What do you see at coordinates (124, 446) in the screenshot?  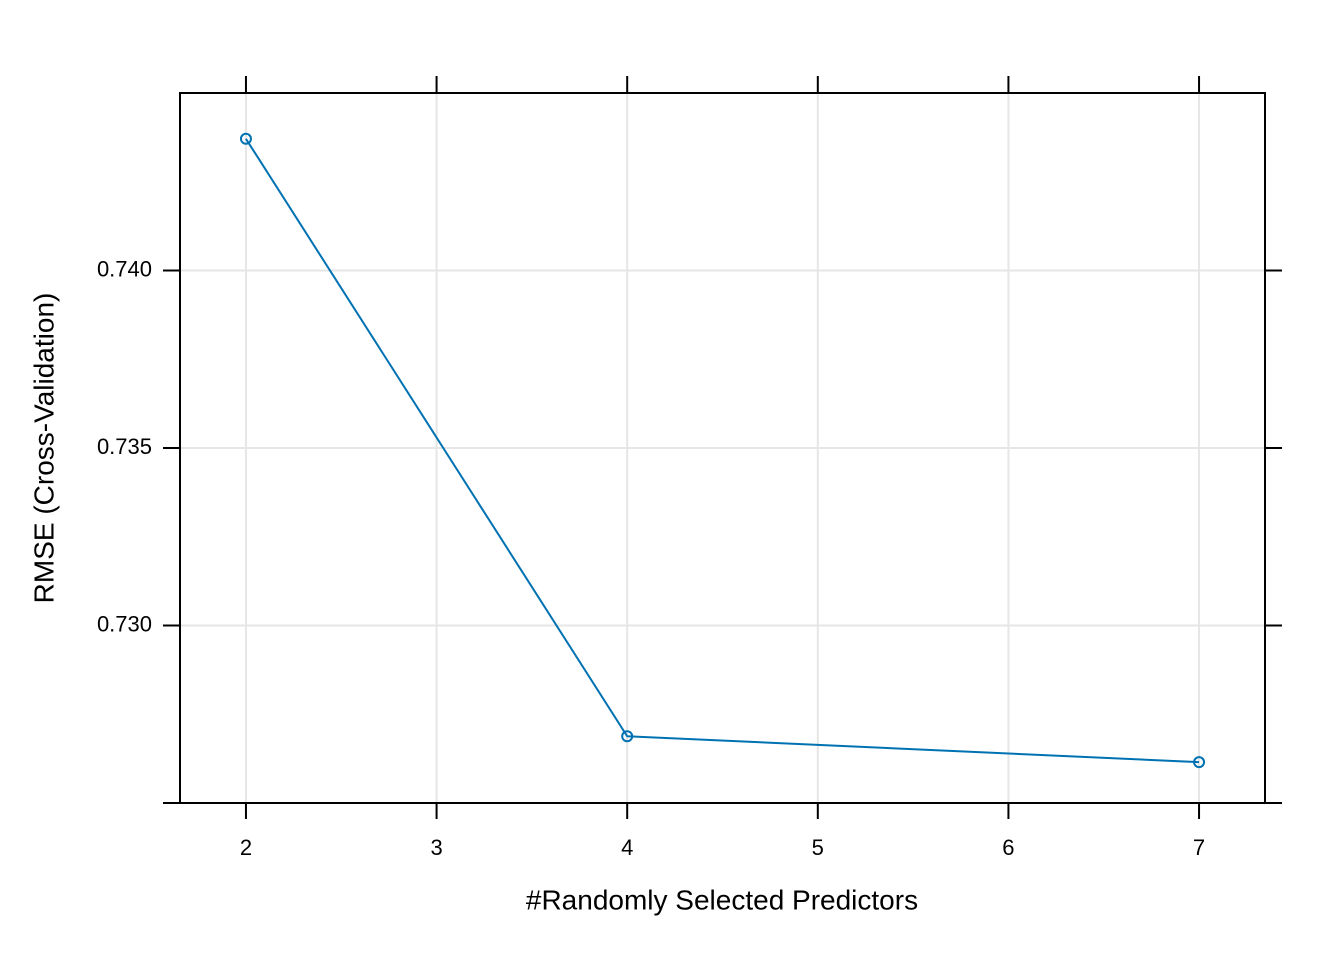 I see `y-tick-label: 0.735` at bounding box center [124, 446].